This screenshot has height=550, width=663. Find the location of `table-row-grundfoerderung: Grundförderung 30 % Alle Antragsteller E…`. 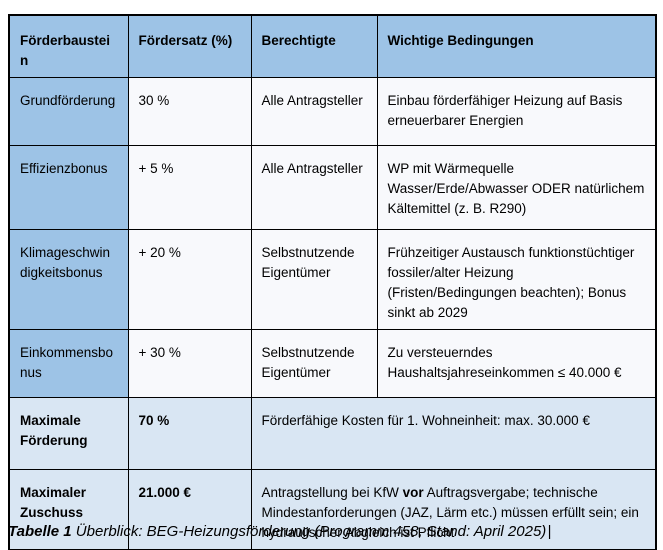

table-row-grundfoerderung: Grundförderung 30 % Alle Antragsteller E… is located at coordinates (332, 111).